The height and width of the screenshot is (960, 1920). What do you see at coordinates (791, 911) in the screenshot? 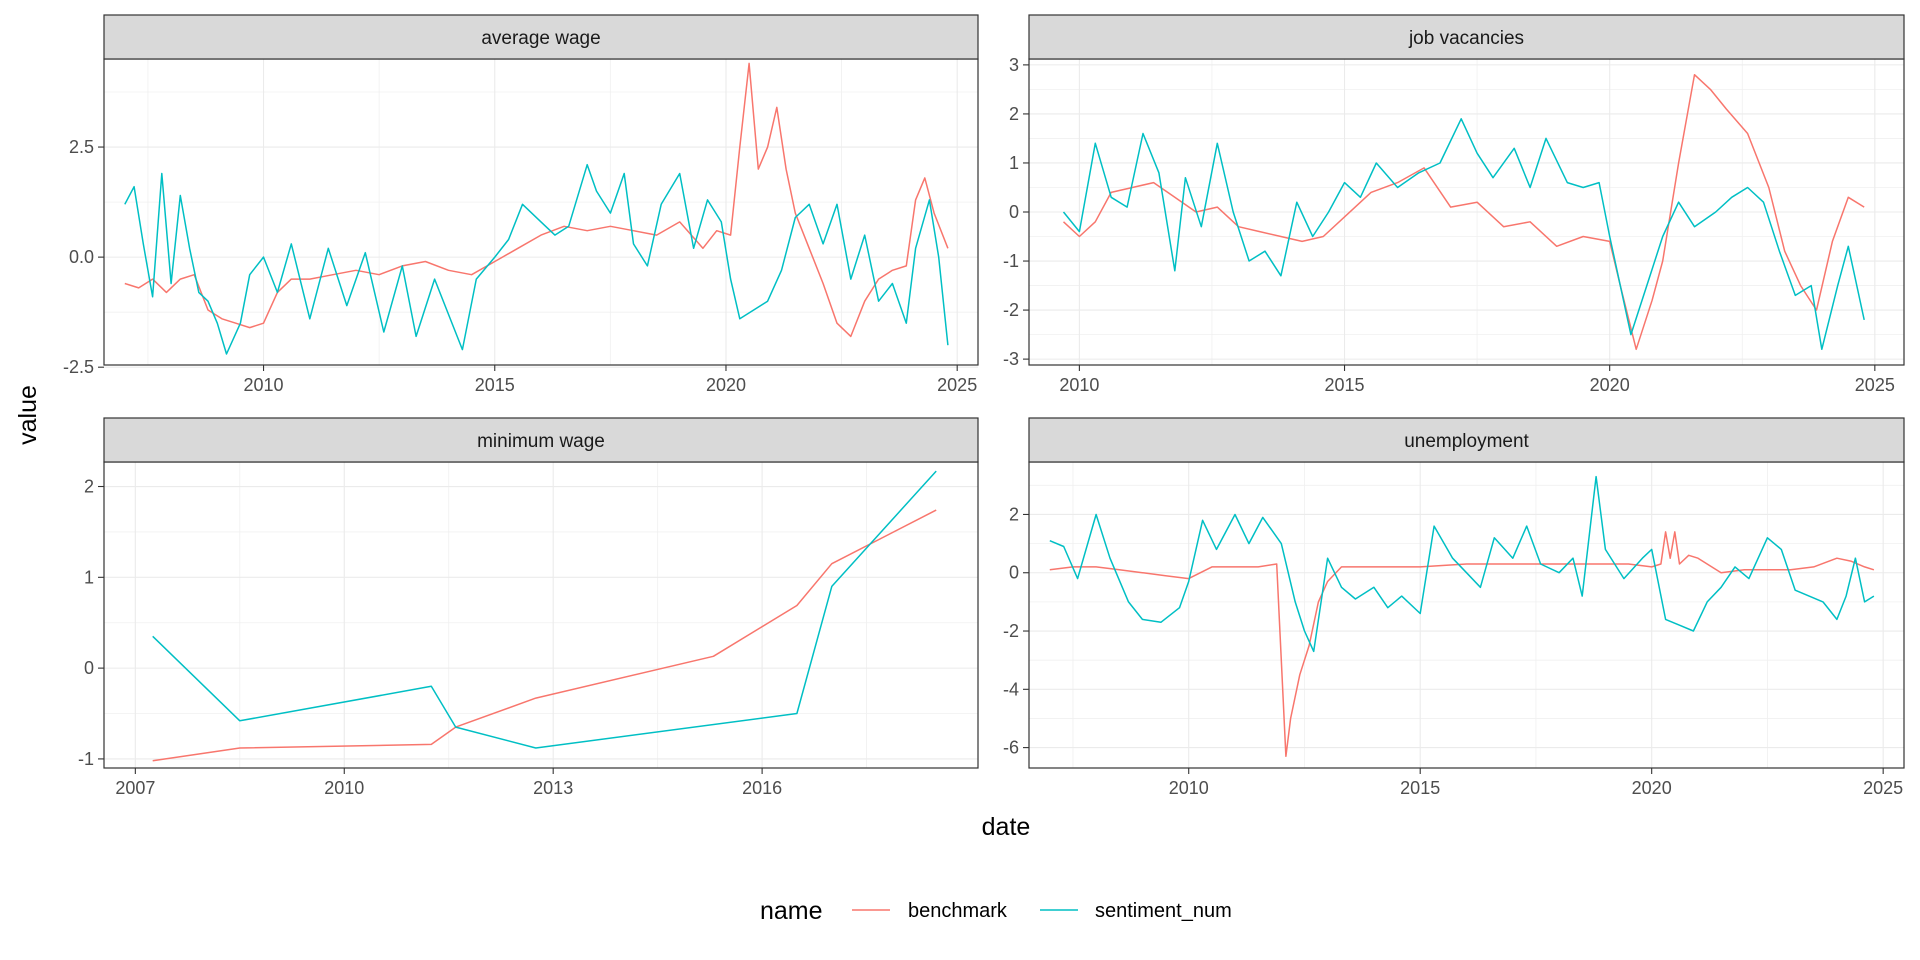
I see `legend-title: name` at bounding box center [791, 911].